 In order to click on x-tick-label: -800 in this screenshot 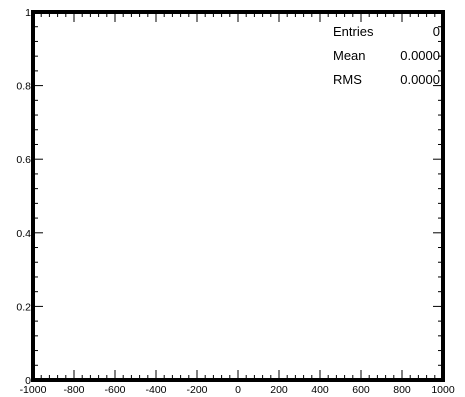, I will do `click(73, 390)`.